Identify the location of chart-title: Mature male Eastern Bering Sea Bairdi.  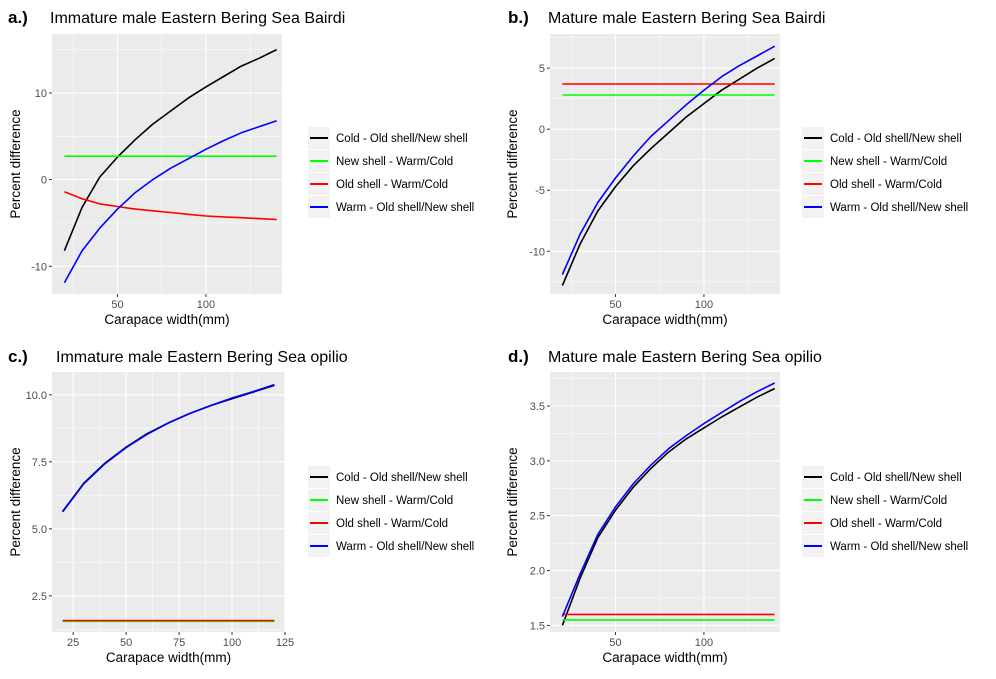
(686, 18).